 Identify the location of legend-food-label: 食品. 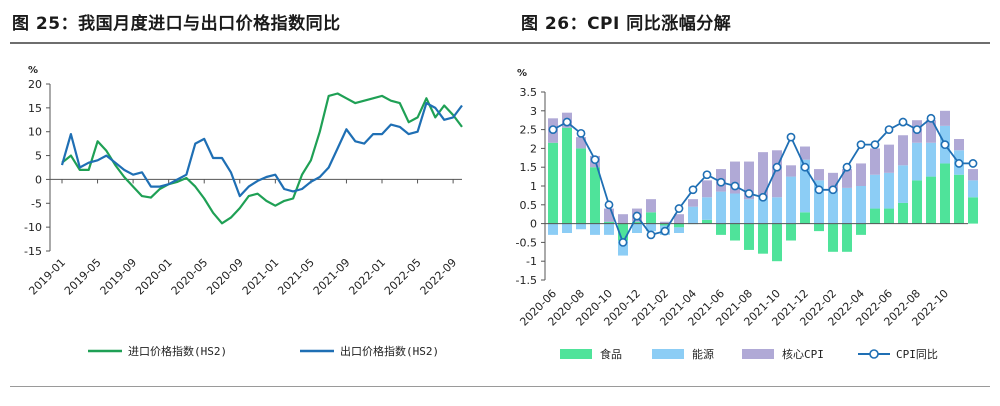
(611, 354).